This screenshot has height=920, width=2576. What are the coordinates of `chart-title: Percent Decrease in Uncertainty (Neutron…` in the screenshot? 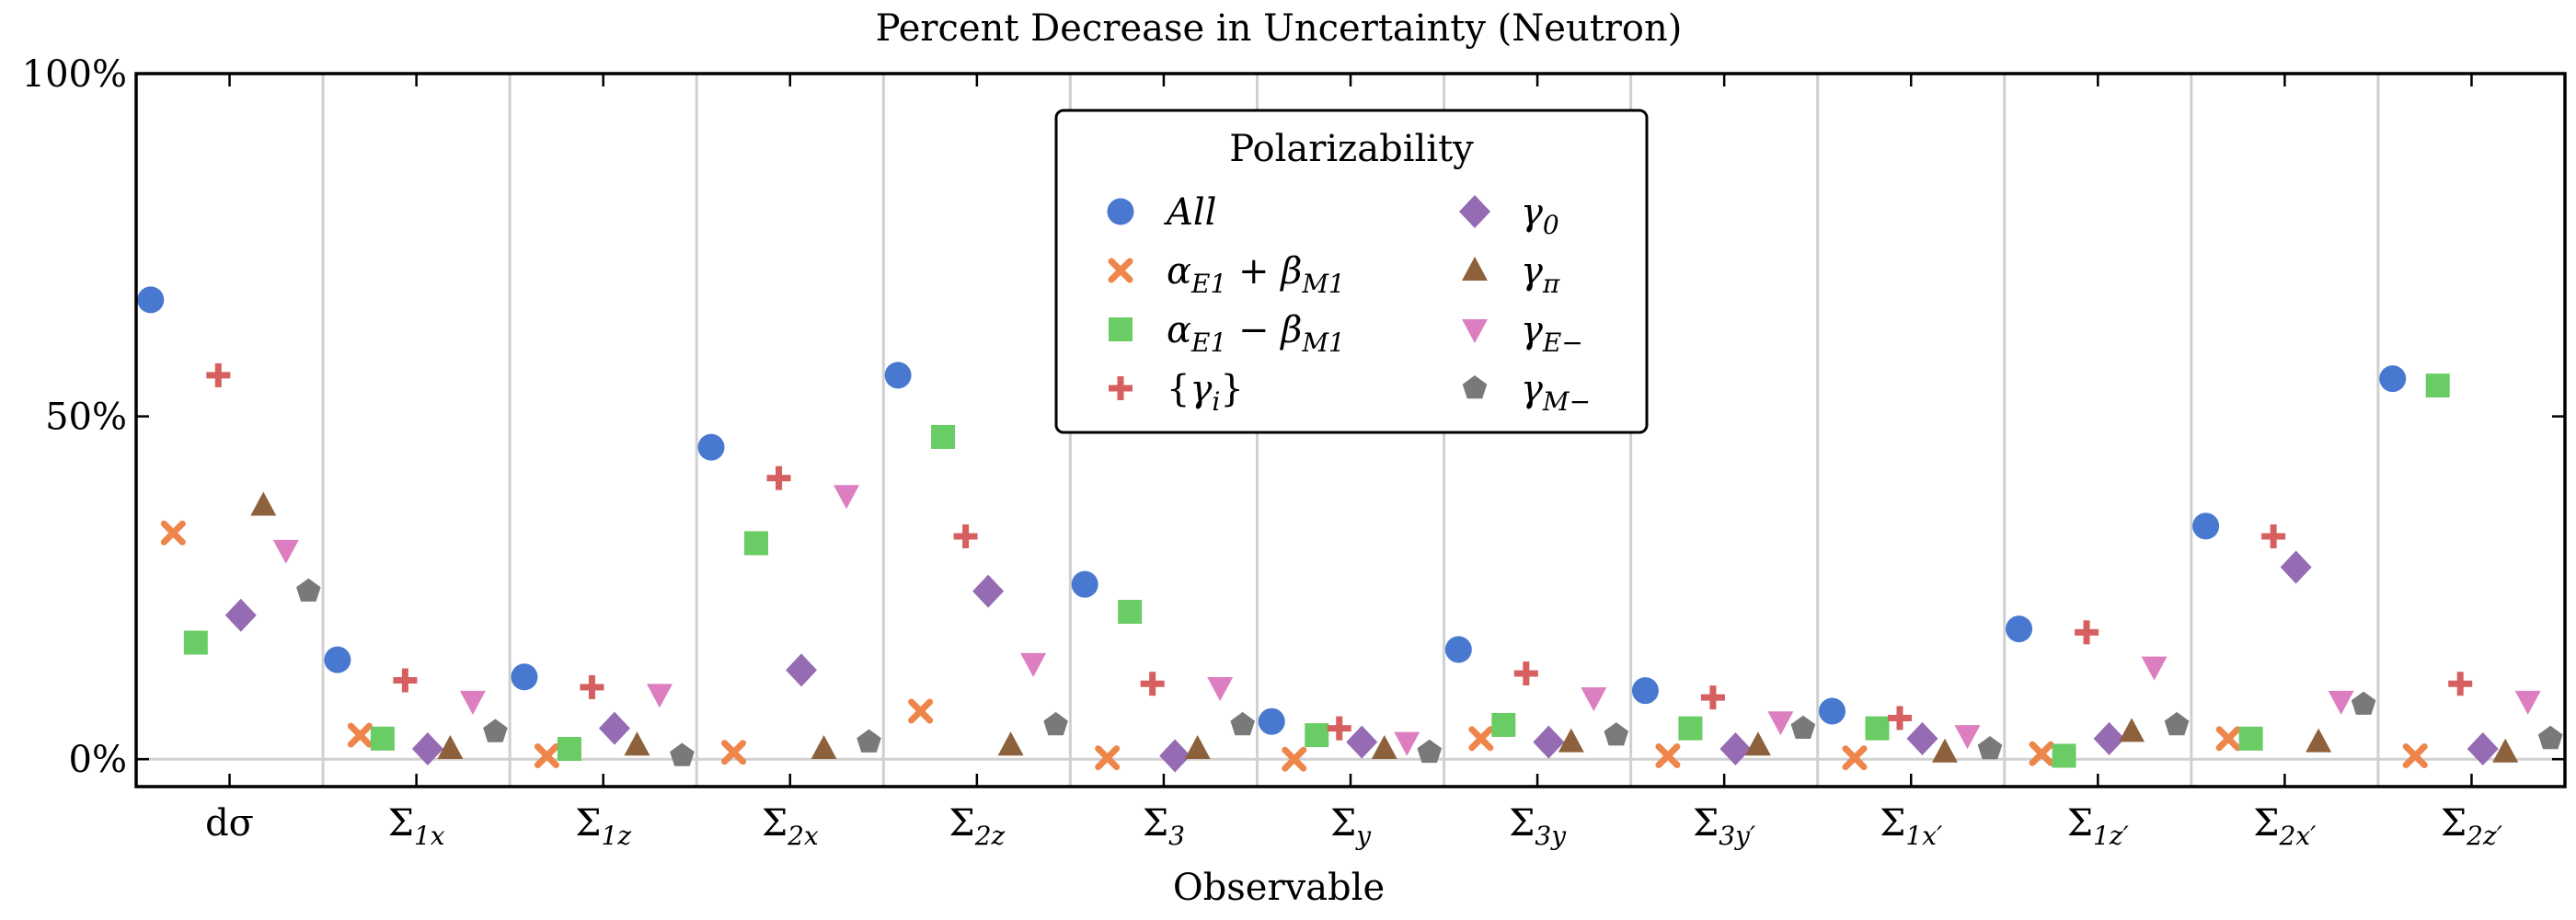 It's located at (1279, 28).